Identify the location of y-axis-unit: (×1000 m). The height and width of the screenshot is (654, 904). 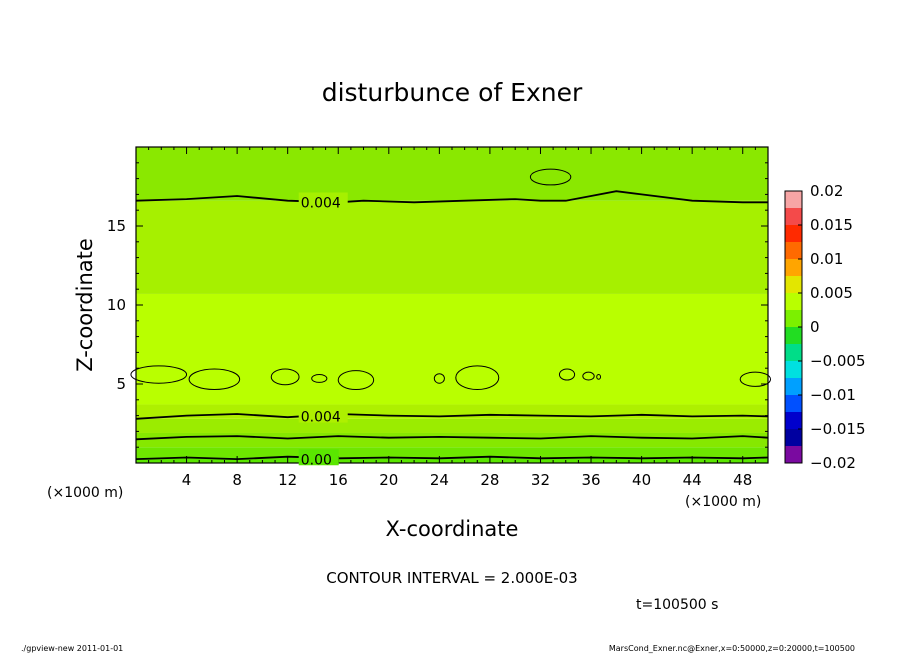
(85, 493).